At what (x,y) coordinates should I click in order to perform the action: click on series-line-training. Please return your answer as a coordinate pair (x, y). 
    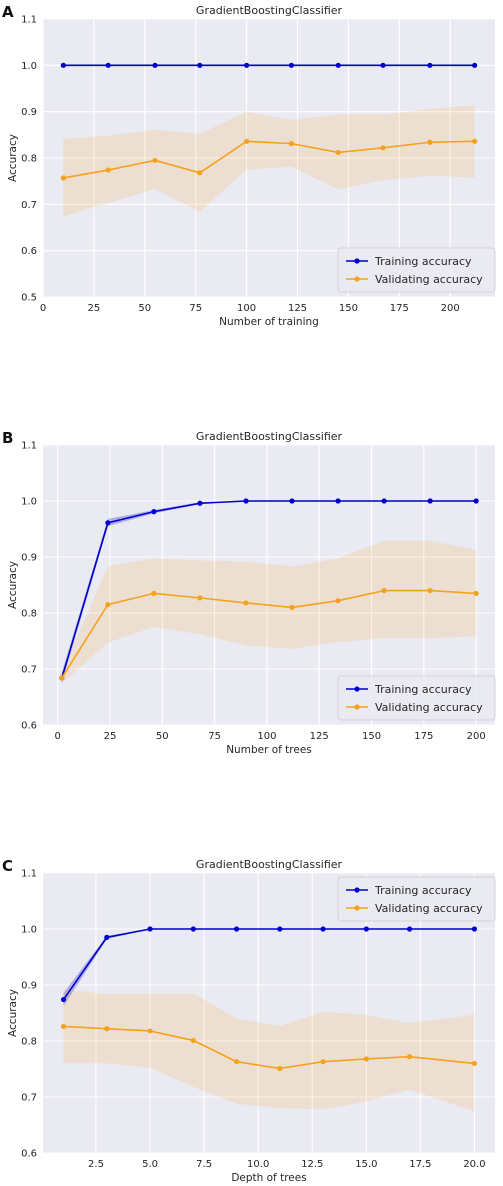
    Looking at the image, I should click on (269, 589).